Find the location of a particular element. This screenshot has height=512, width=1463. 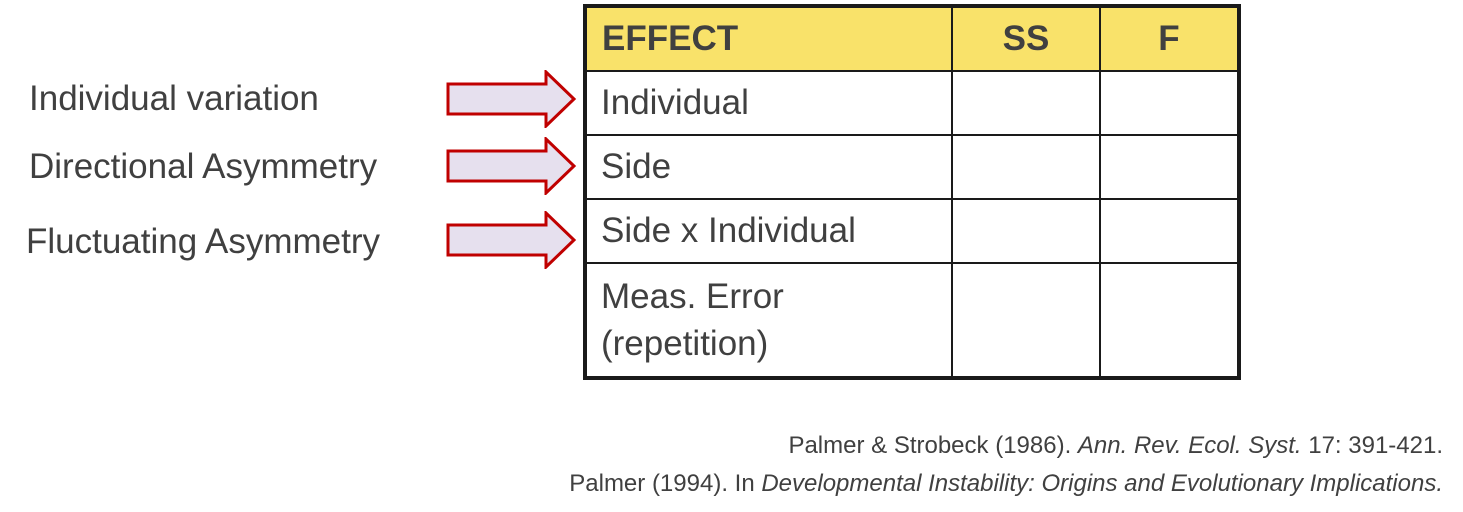

table-row: Side x Individual is located at coordinates (912, 231).